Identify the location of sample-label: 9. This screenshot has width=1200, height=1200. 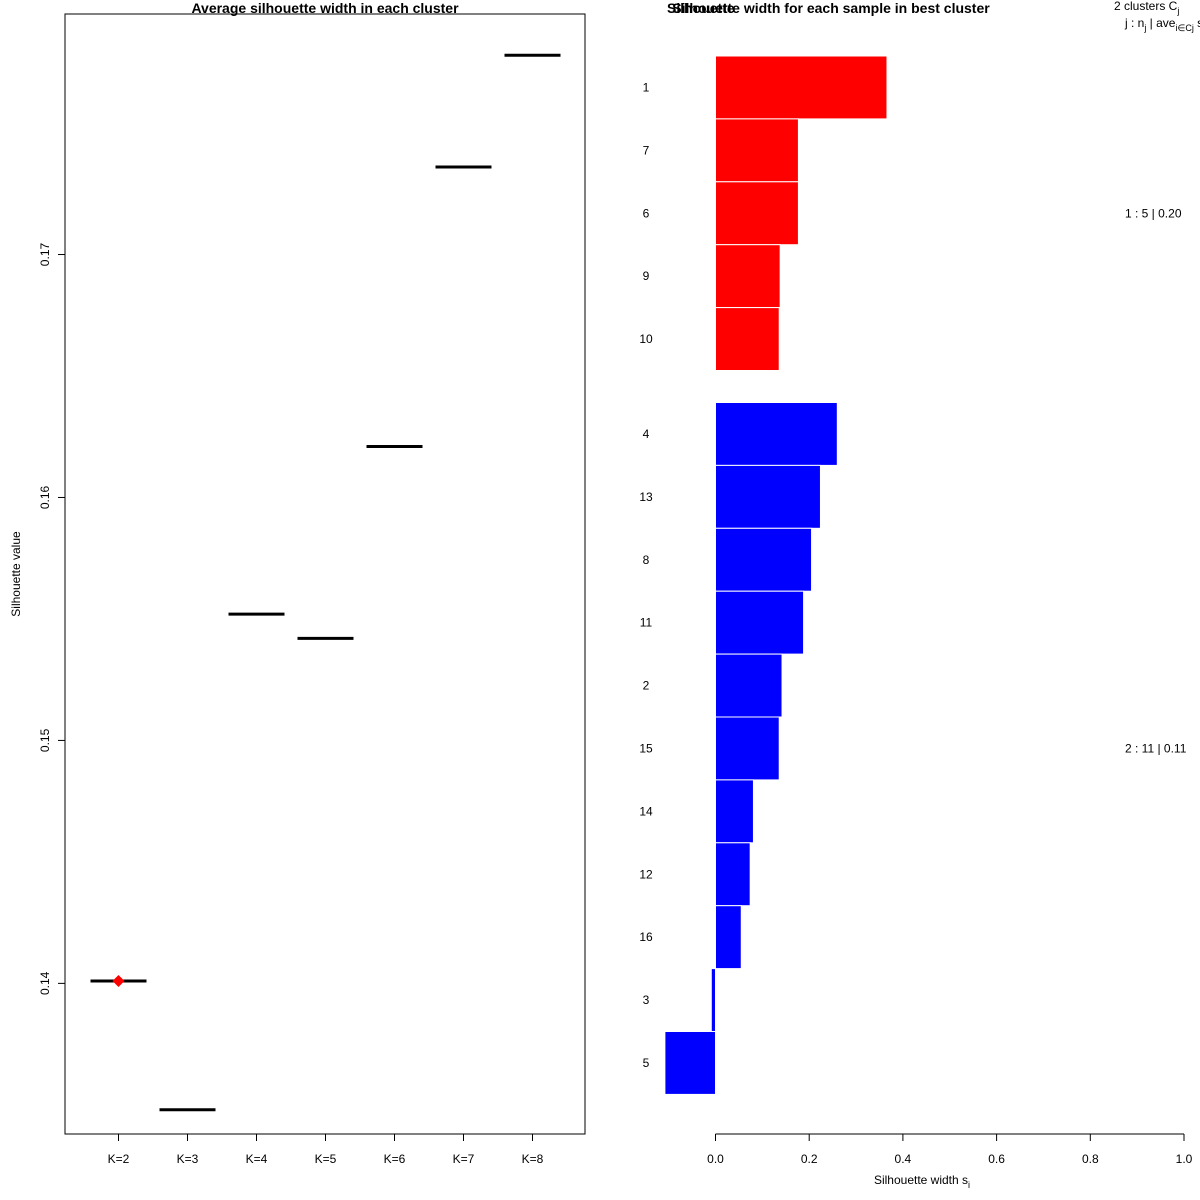
(646, 276).